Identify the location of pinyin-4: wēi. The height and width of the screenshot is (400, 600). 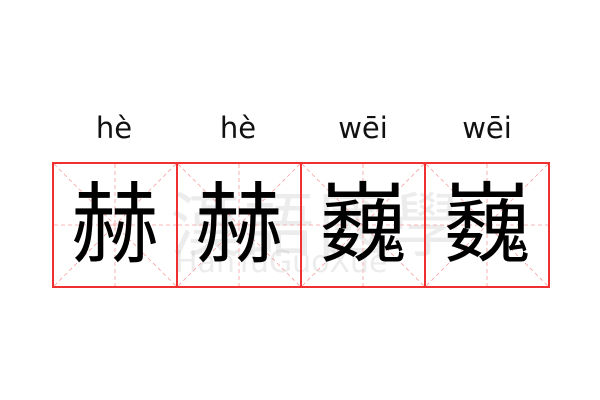
(487, 128).